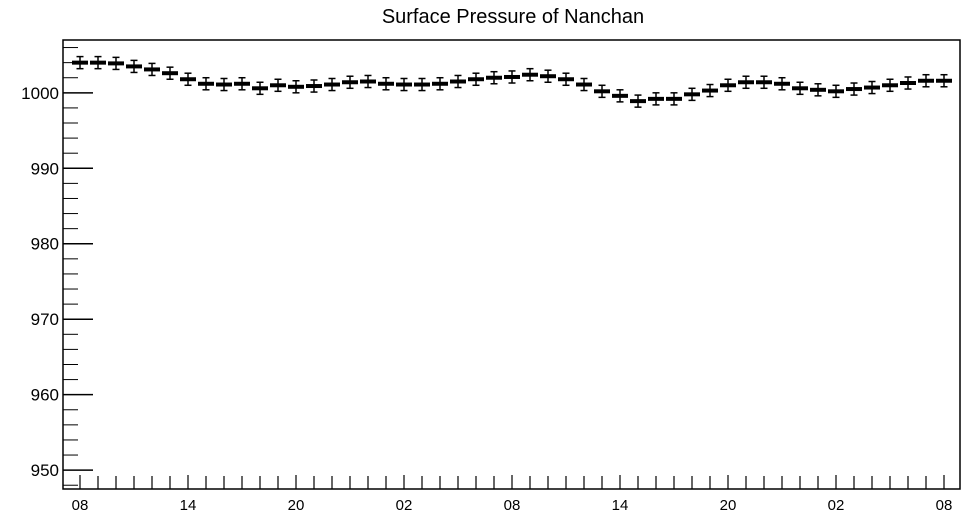 The image size is (968, 518). What do you see at coordinates (45, 168) in the screenshot?
I see `y-tick-label: 990` at bounding box center [45, 168].